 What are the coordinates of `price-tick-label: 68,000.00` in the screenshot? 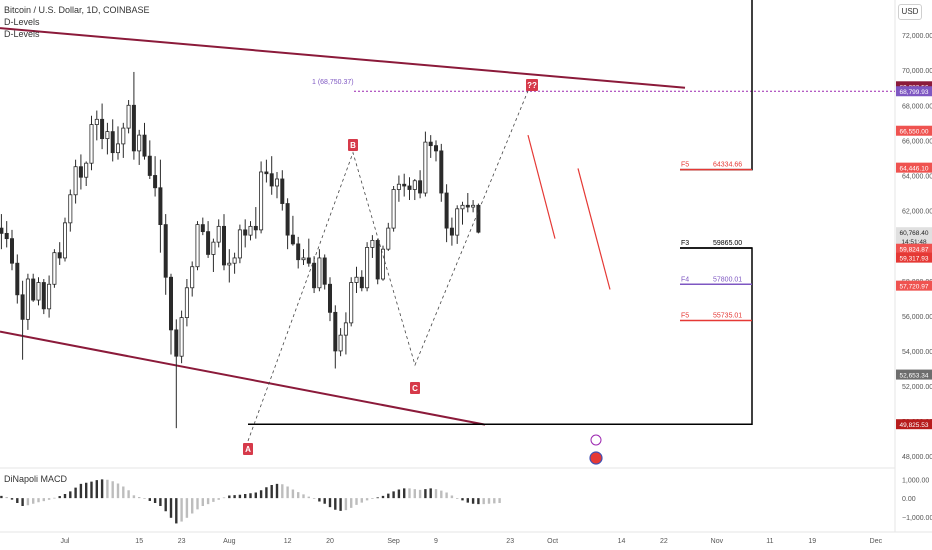 It's located at (917, 106).